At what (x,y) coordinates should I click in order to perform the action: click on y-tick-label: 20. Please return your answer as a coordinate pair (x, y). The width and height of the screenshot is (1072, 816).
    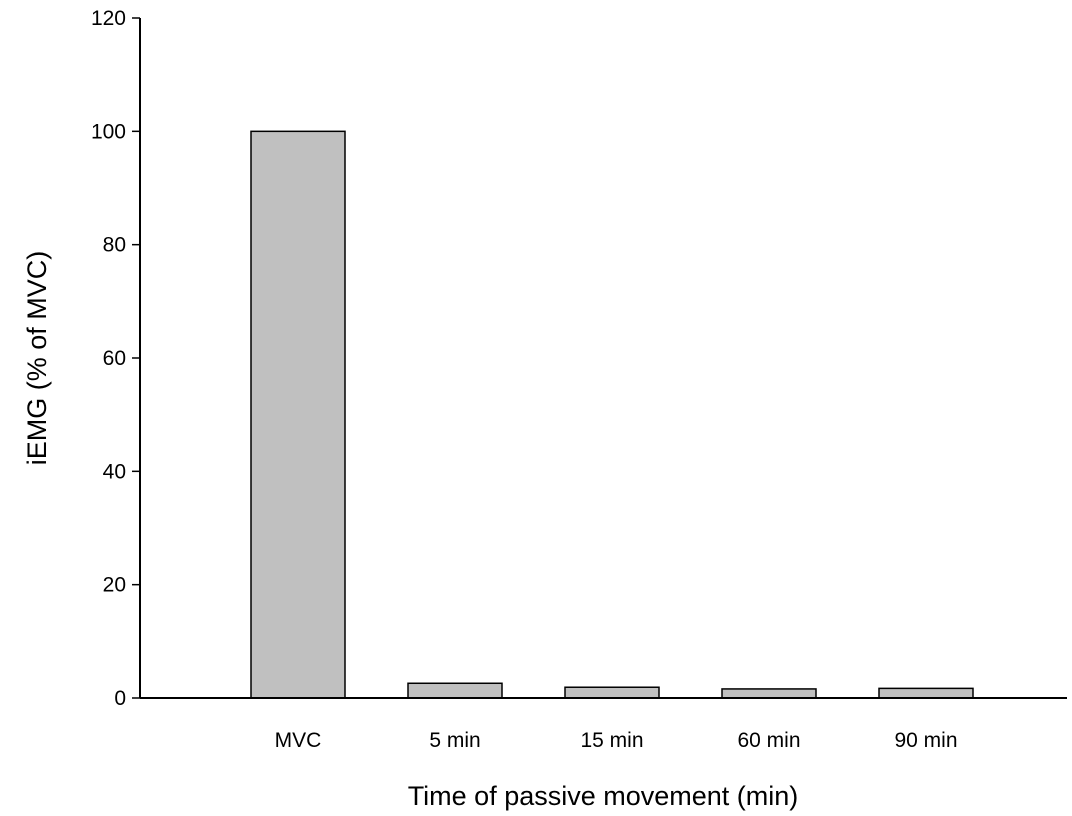
    Looking at the image, I should click on (114, 585).